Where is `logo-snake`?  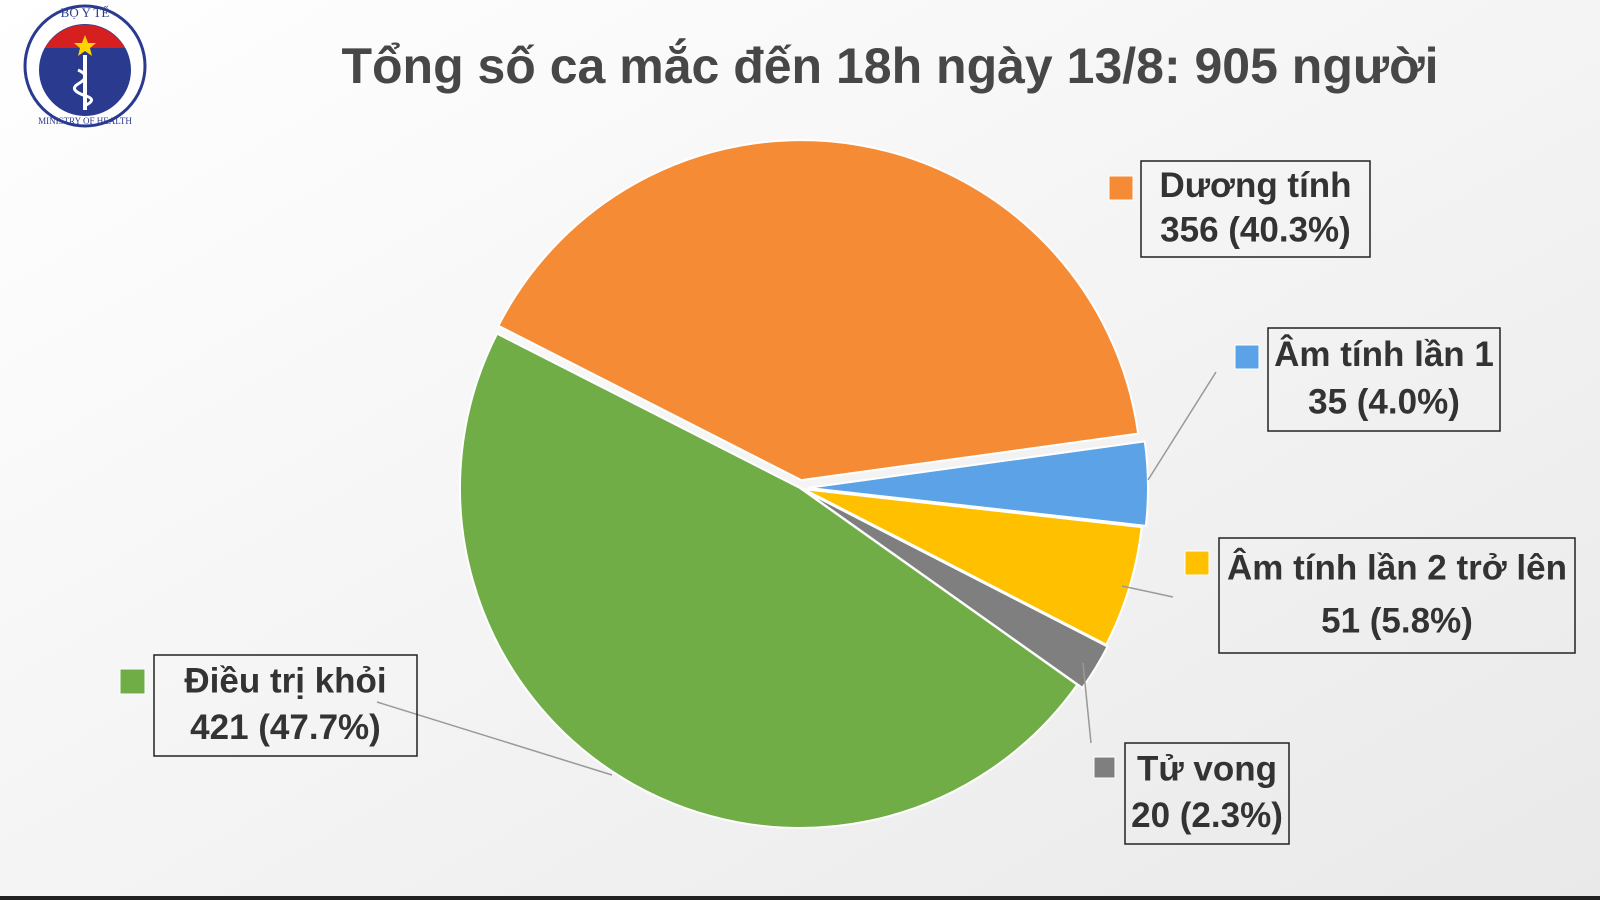 logo-snake is located at coordinates (82, 88).